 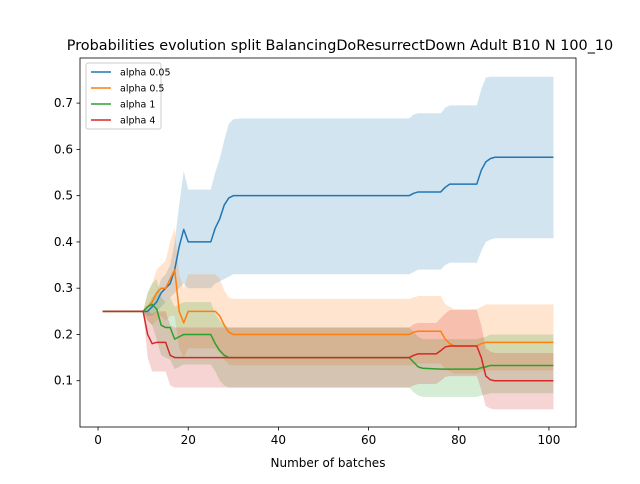 I want to click on legend-box, so click(x=123, y=96).